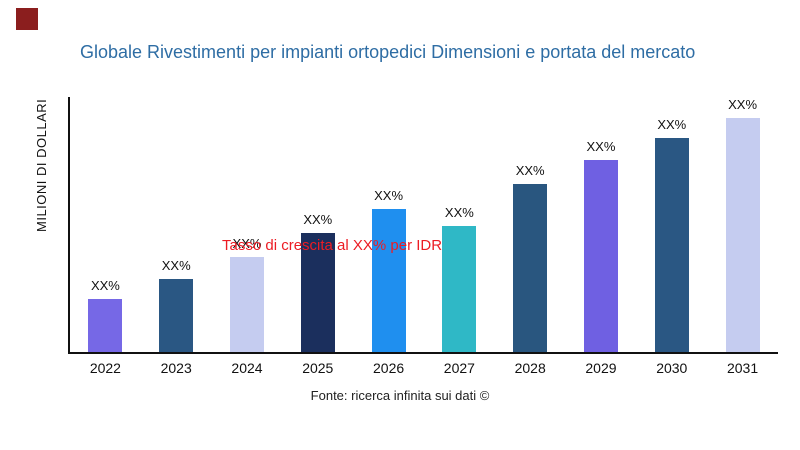  Describe the element at coordinates (332, 245) in the screenshot. I see `growth-rate-annotation: Tasso di crescita al XX% per IDR` at that location.